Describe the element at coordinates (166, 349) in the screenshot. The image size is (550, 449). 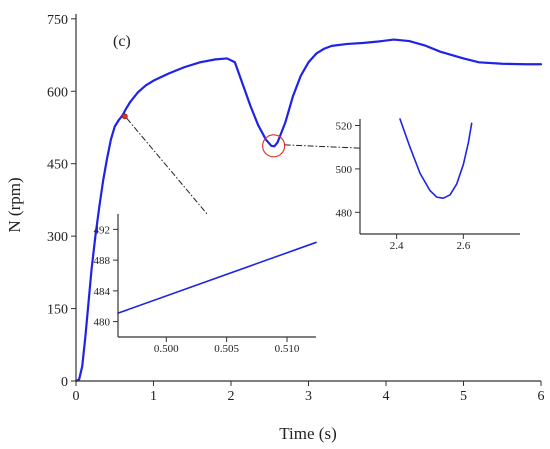
I see `inset-start-x-tick-label: 0.500` at that location.